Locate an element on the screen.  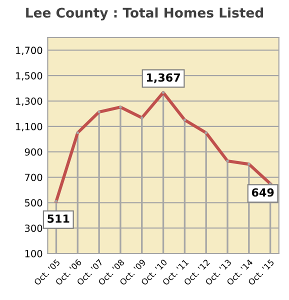
y-tick-label: 1,700 is located at coordinates (29, 51).